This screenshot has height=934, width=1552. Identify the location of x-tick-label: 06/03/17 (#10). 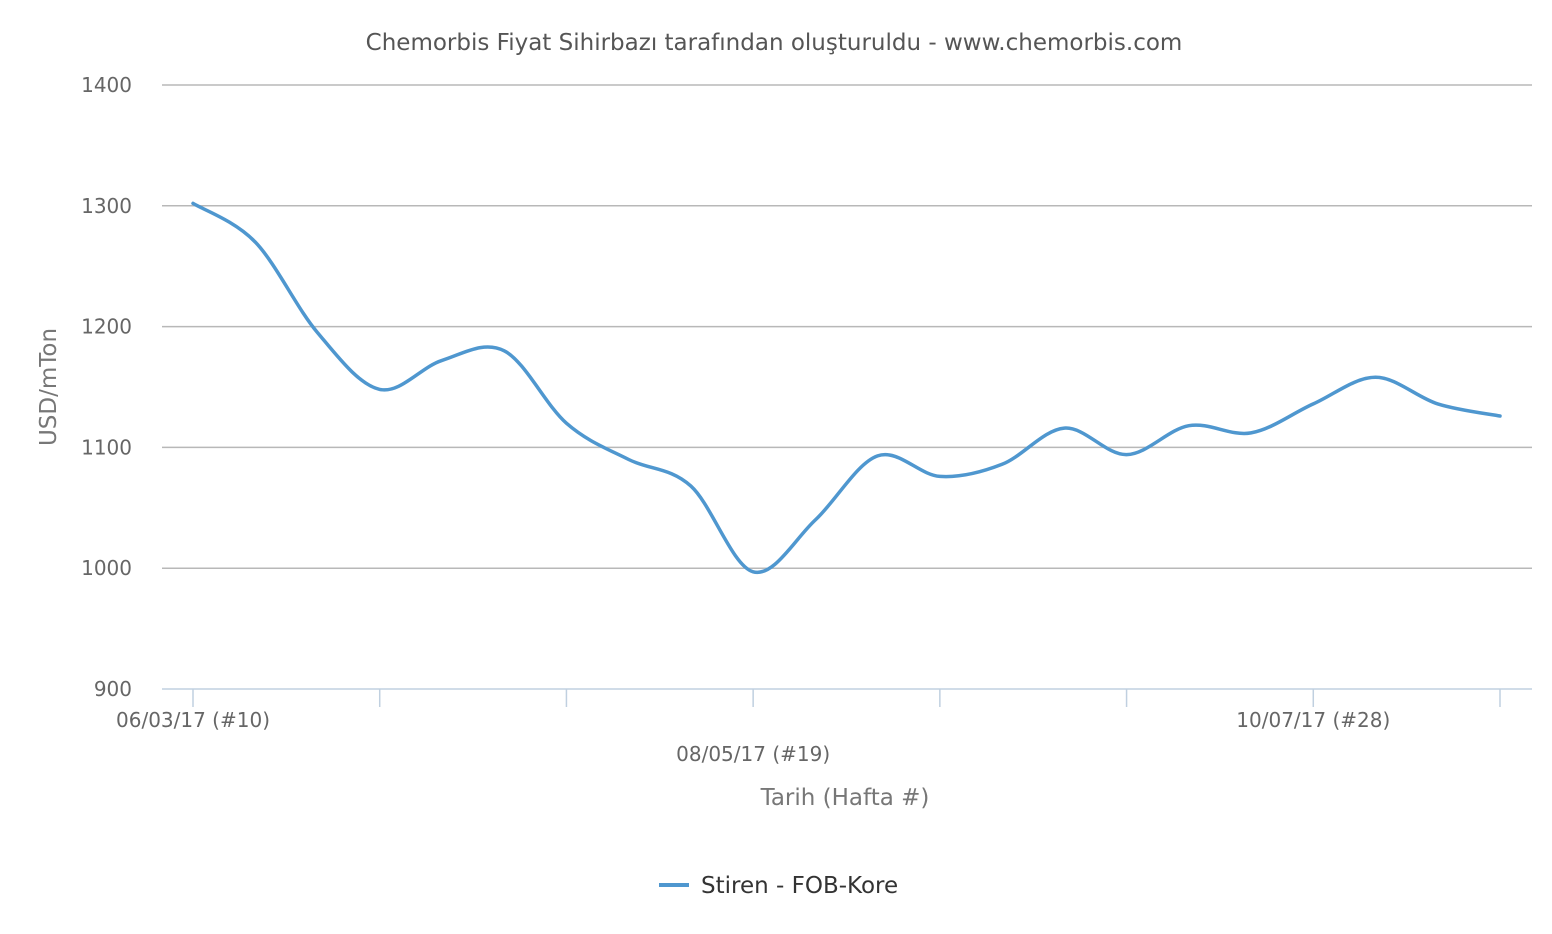
(193, 720).